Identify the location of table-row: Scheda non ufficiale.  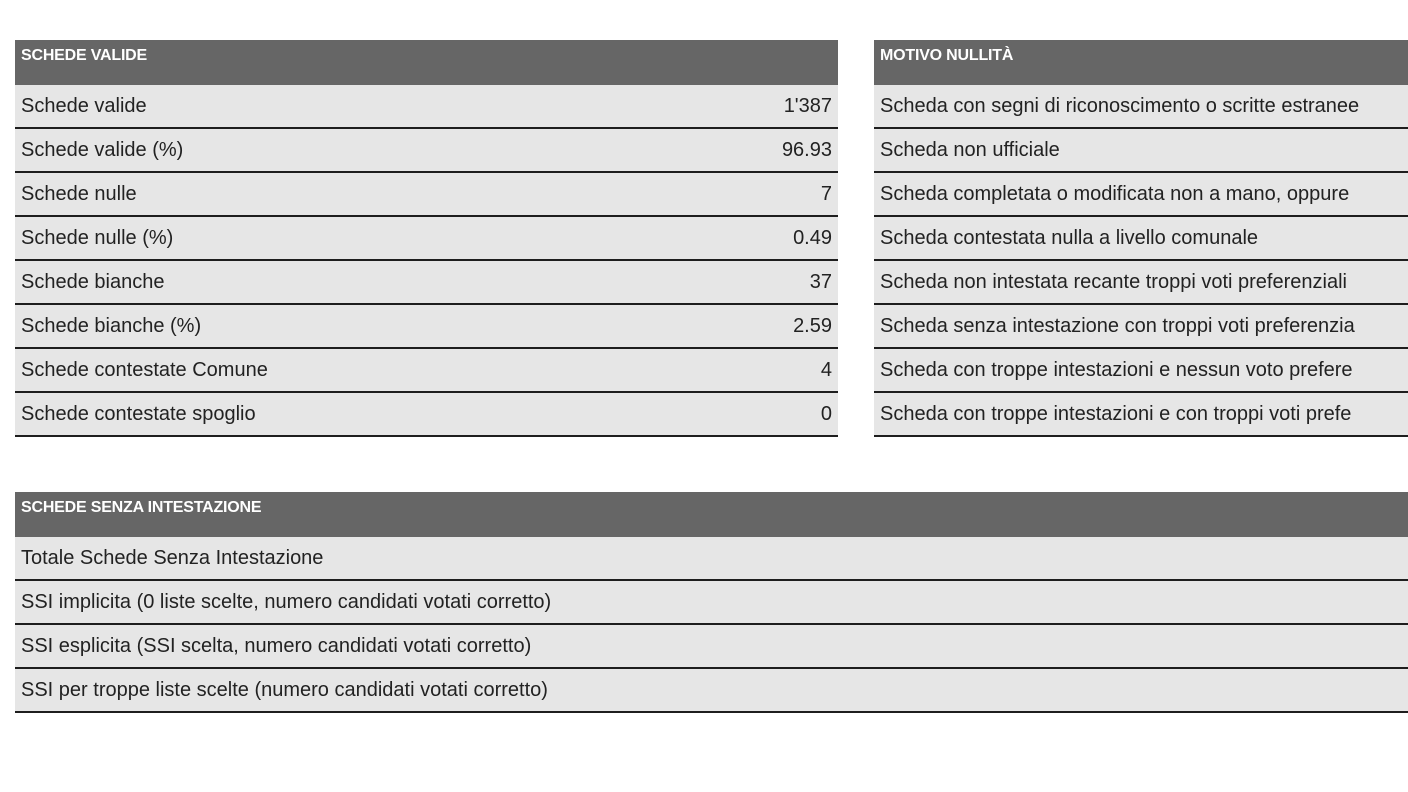
(1141, 151).